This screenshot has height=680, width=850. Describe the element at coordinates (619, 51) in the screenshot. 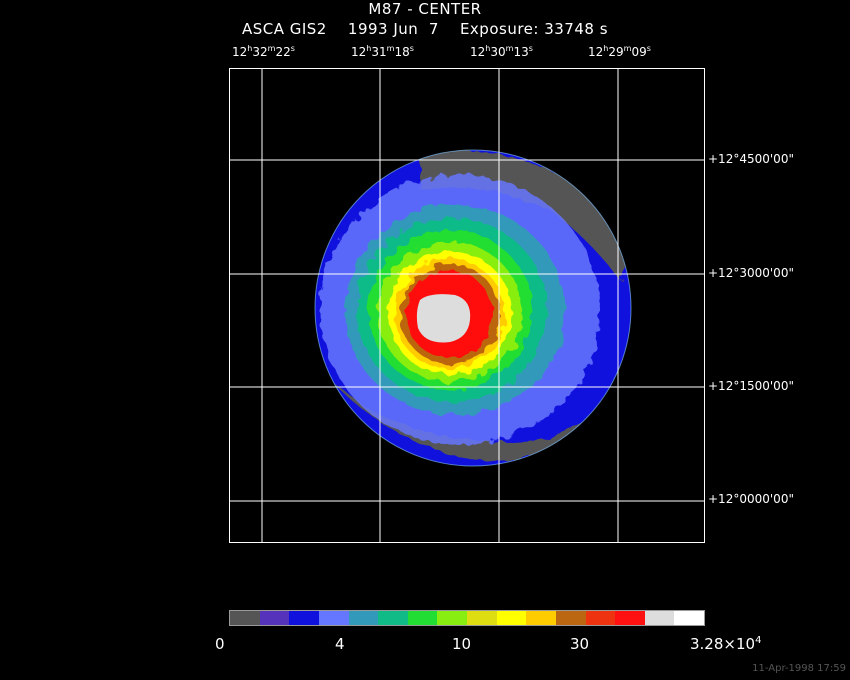

I see `ra-label: 12h29m09s` at that location.